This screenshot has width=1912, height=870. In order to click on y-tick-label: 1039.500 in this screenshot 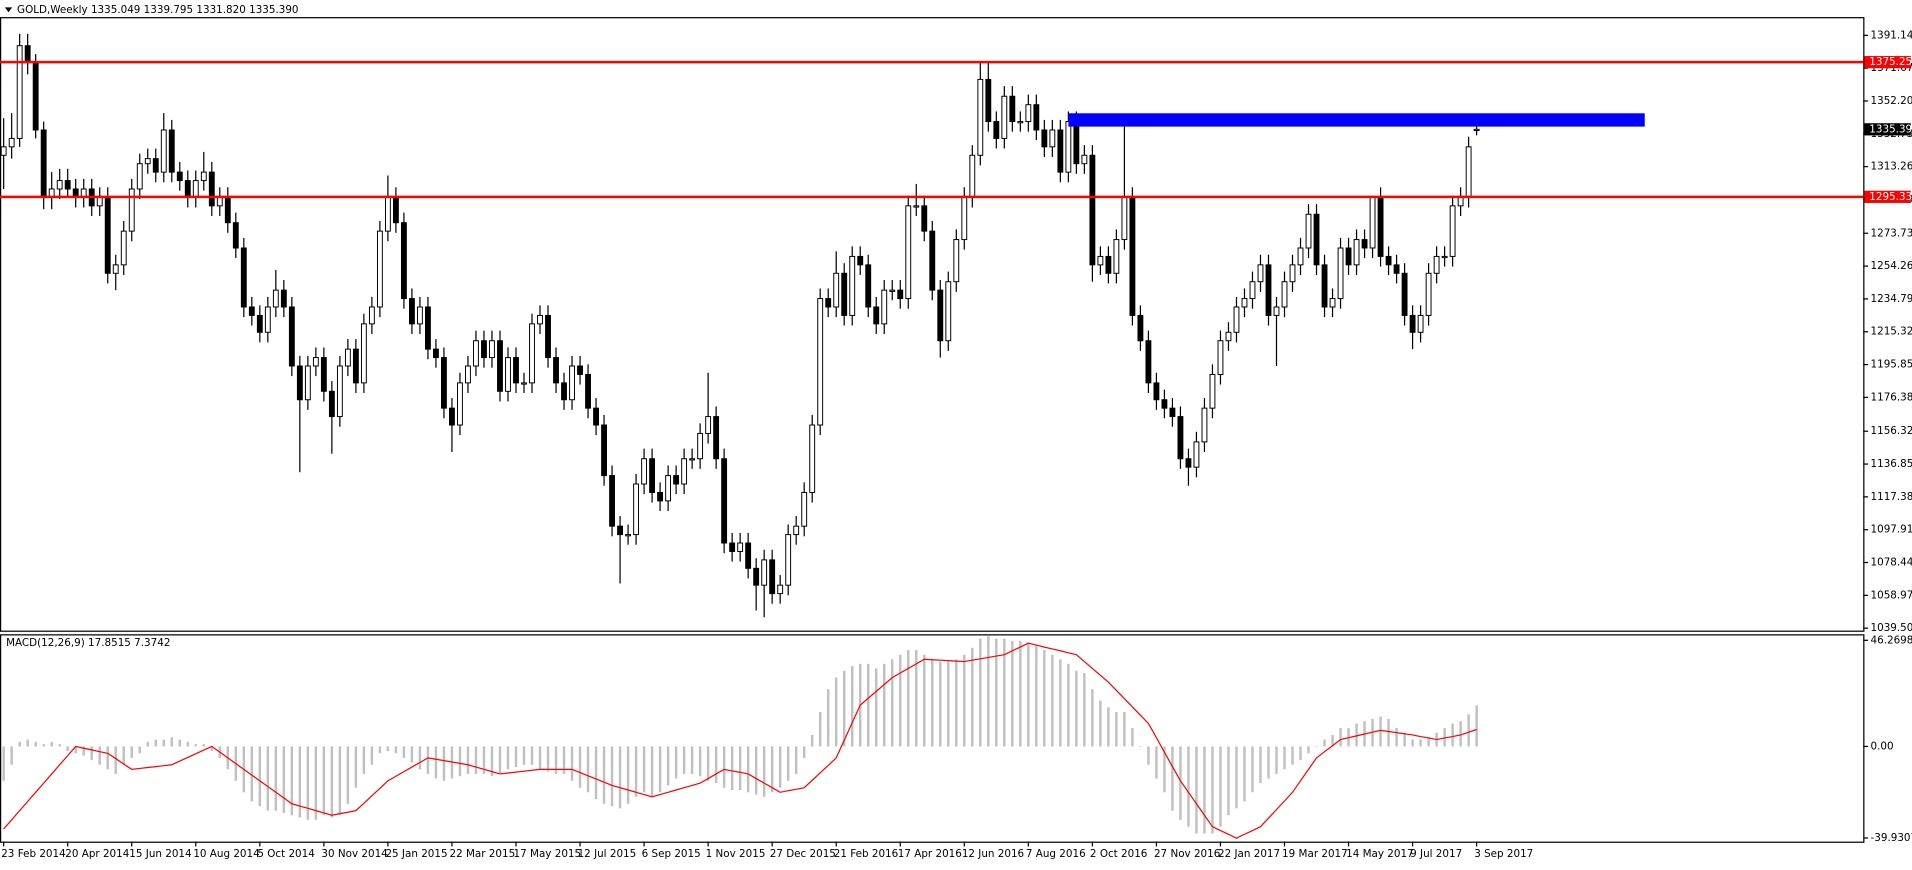, I will do `click(1891, 628)`.